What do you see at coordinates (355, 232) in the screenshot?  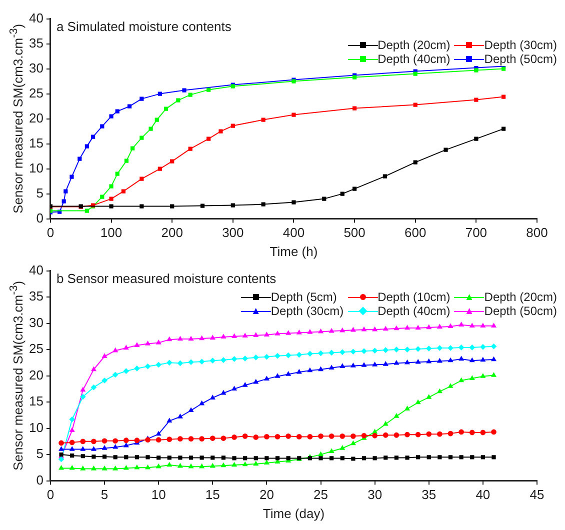 I see `x-tick-label: 500` at bounding box center [355, 232].